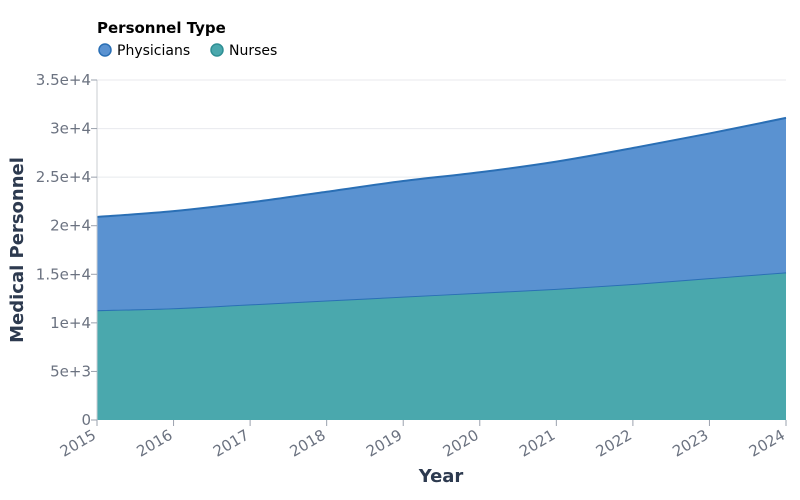  I want to click on y-tick-label: 1e+4, so click(70, 323).